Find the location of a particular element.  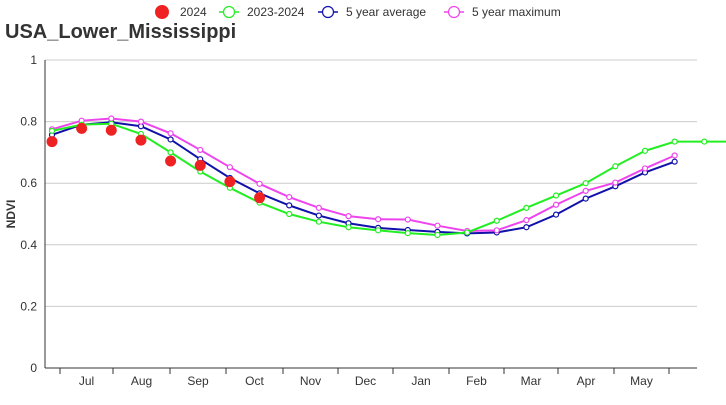

x-tick-label: Dec is located at coordinates (365, 381).